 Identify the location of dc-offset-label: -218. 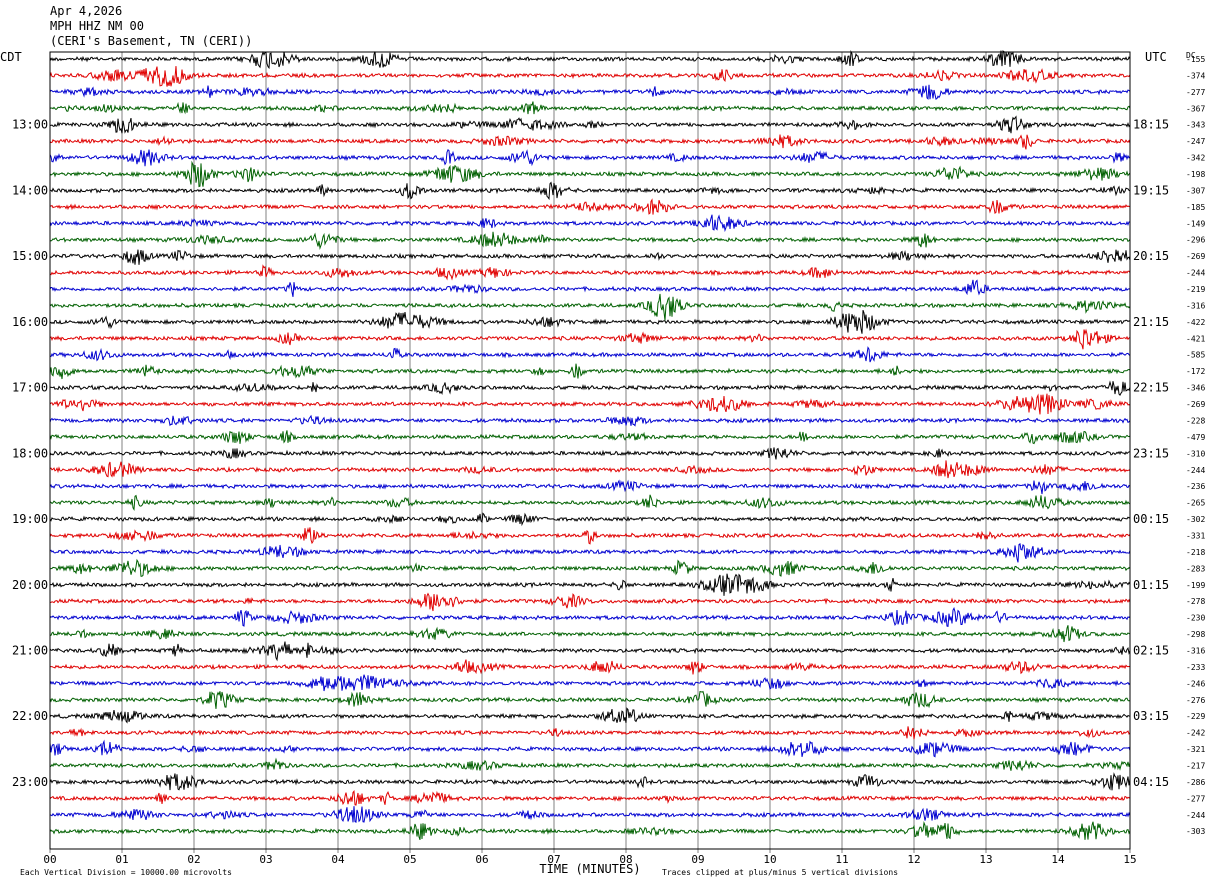
(1195, 552).